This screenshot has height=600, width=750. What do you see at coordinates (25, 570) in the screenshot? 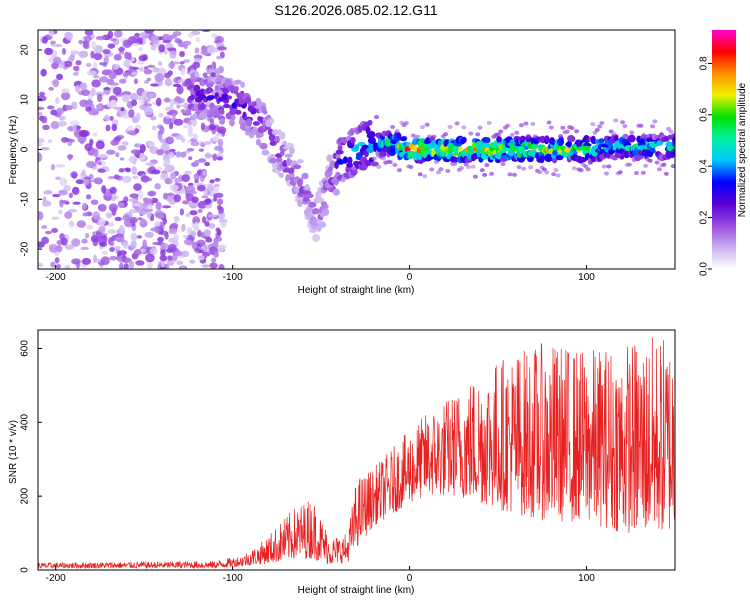
I see `y-tick-label: 0` at bounding box center [25, 570].